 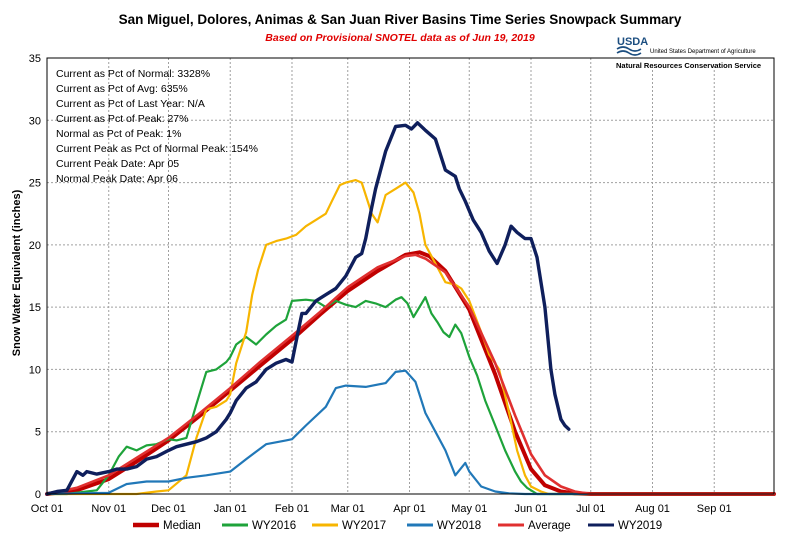 What do you see at coordinates (590, 509) in the screenshot?
I see `x-tick-label: Jul 01` at bounding box center [590, 509].